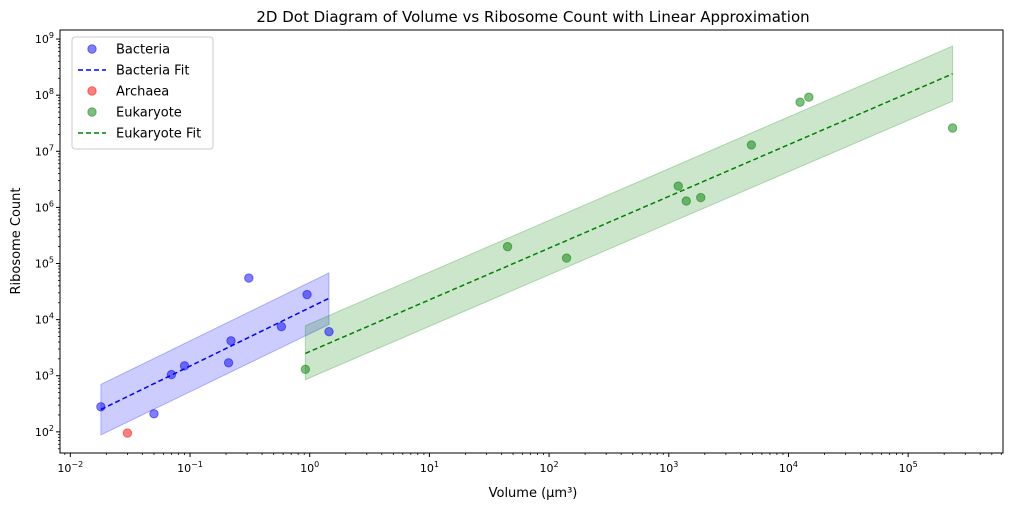 The width and height of the screenshot is (1011, 511). What do you see at coordinates (158, 134) in the screenshot?
I see `legend-label-eukaryote-fit: Eukaryote Fit` at bounding box center [158, 134].